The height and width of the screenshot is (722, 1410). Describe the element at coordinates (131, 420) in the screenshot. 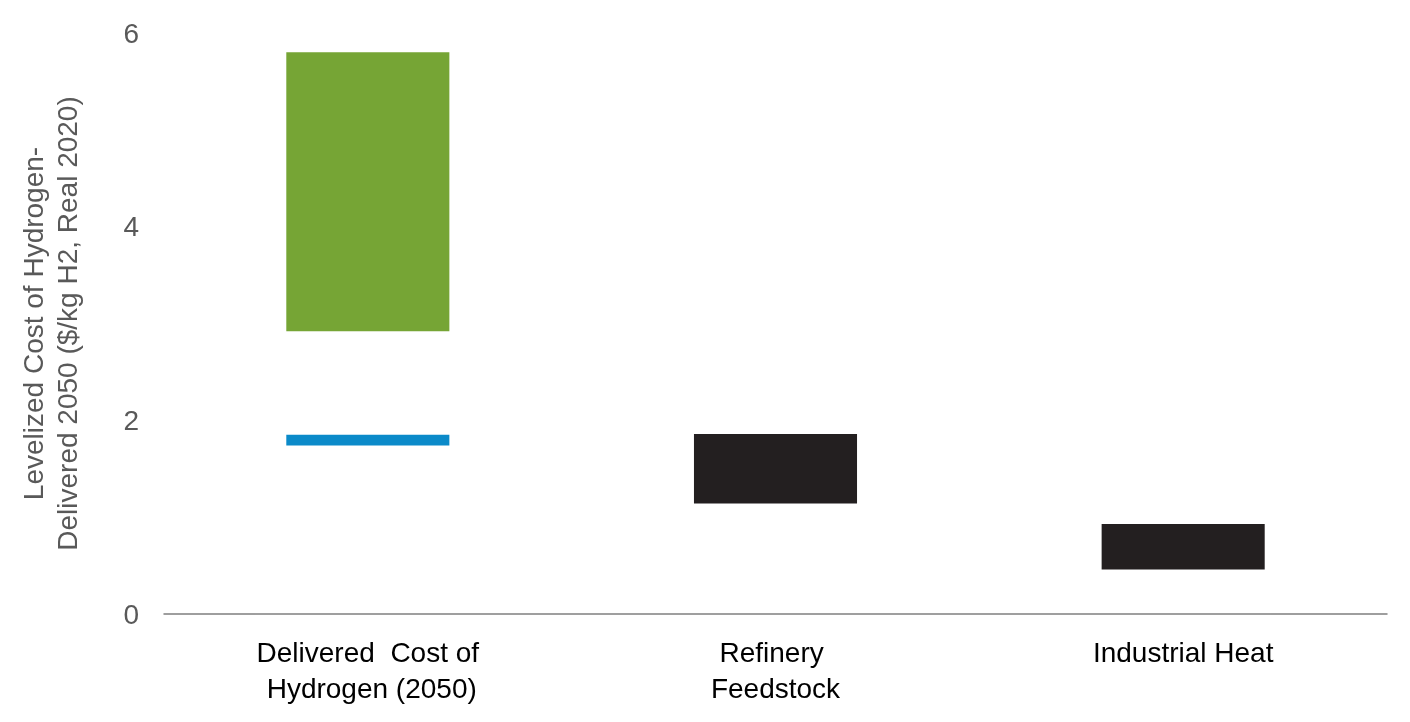

I see `y-tick-label: 2` at that location.